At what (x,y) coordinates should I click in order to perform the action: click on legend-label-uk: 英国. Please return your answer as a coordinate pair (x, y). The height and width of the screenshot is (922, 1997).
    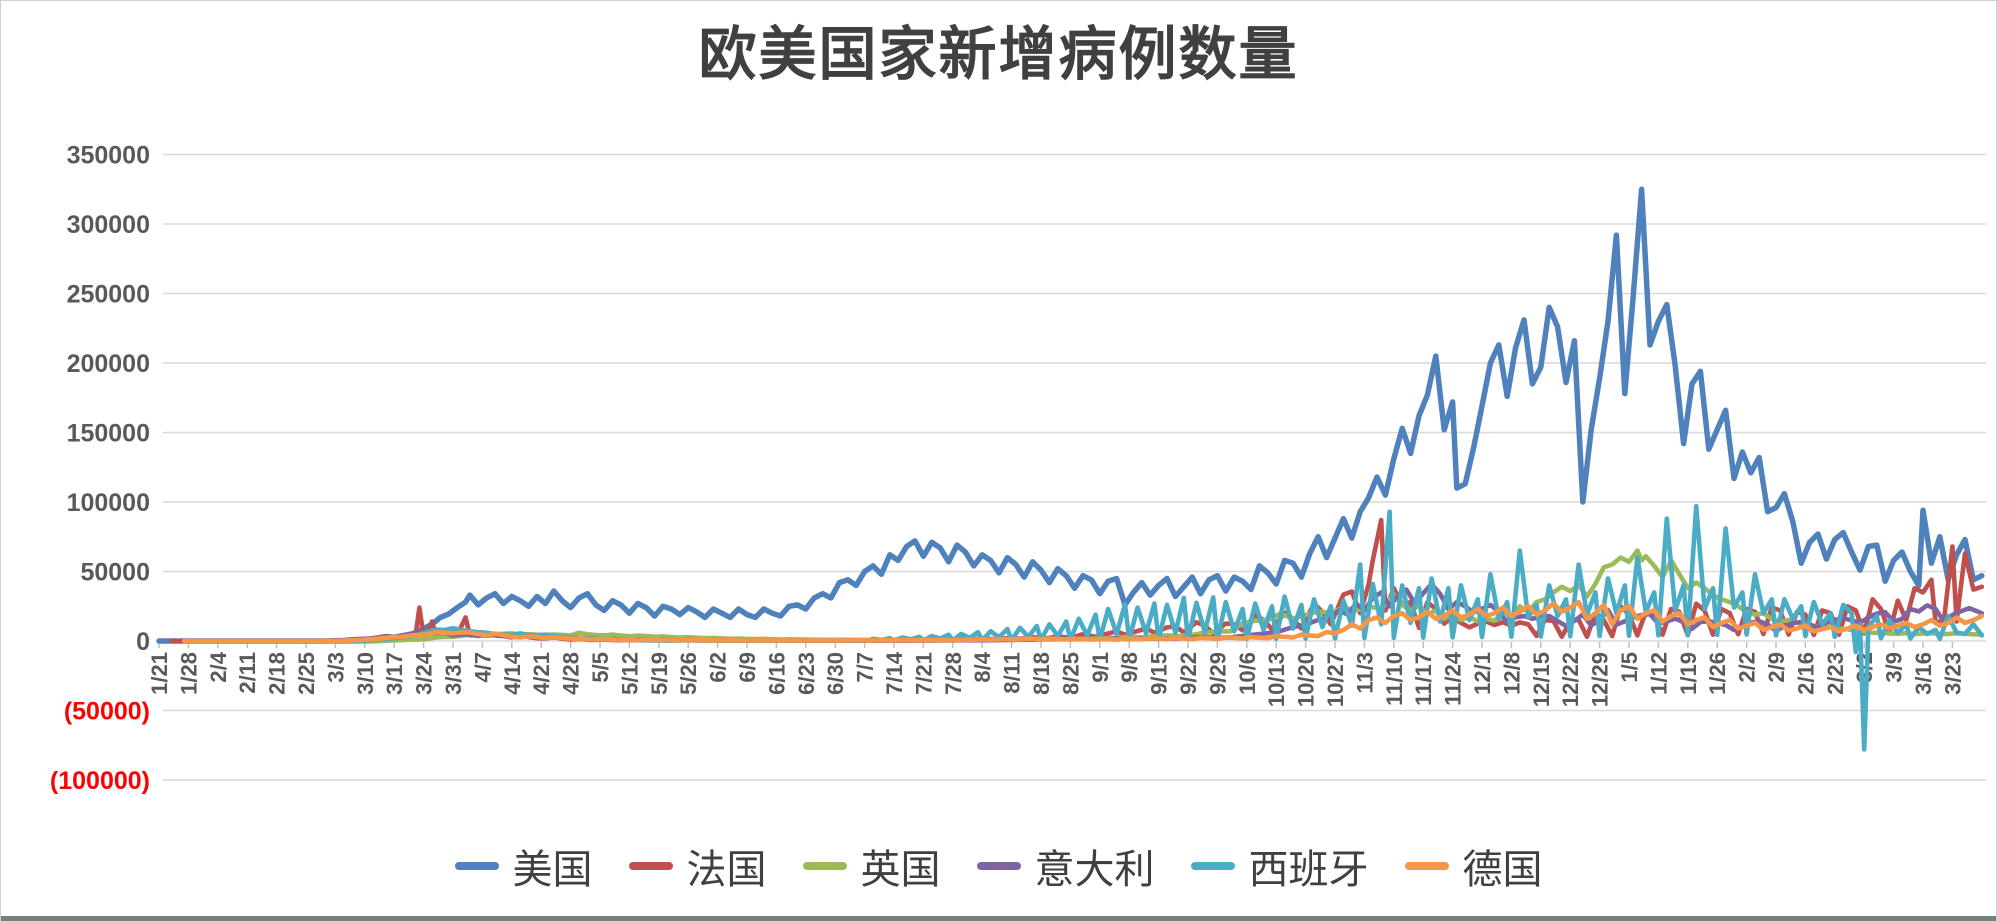
    Looking at the image, I should click on (900, 869).